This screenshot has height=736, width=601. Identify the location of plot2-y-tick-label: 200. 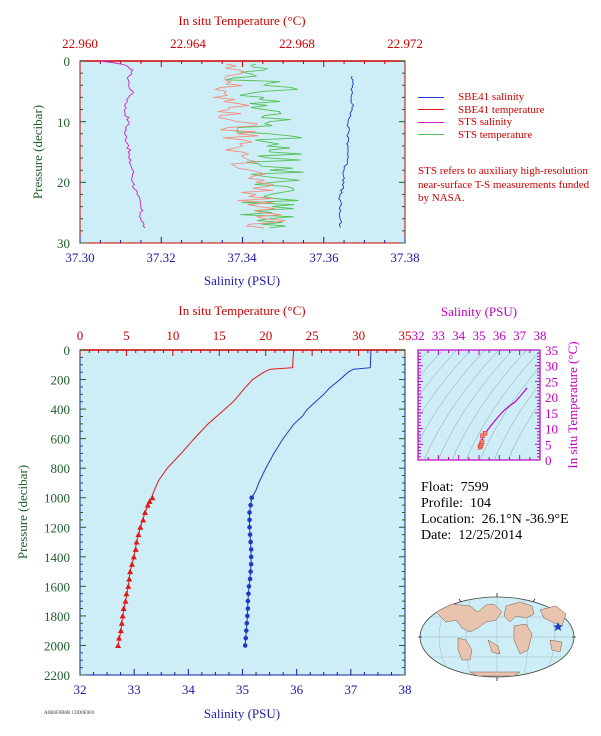
(61, 380).